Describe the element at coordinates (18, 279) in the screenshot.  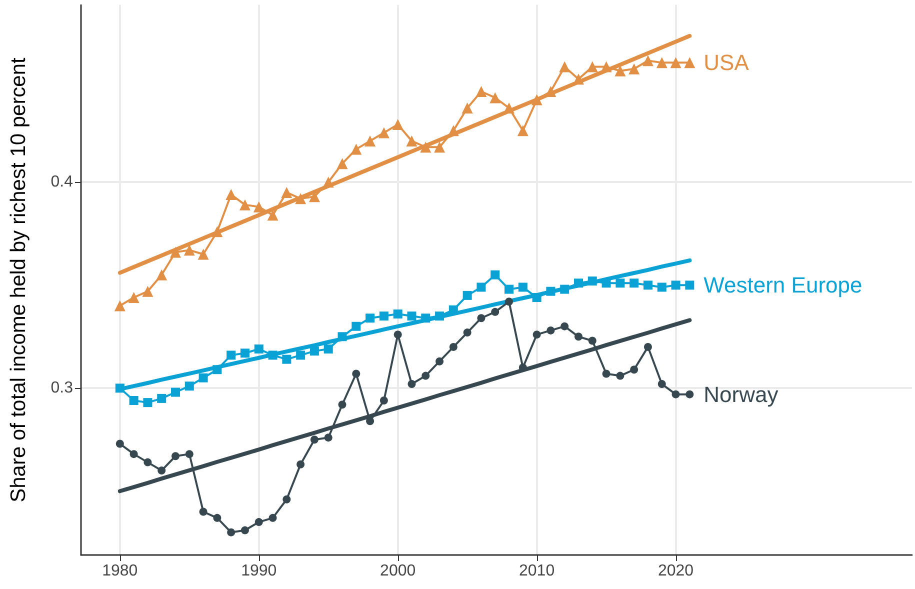
I see `y-axis-title: Share of total income held by richest 10 percent` at that location.